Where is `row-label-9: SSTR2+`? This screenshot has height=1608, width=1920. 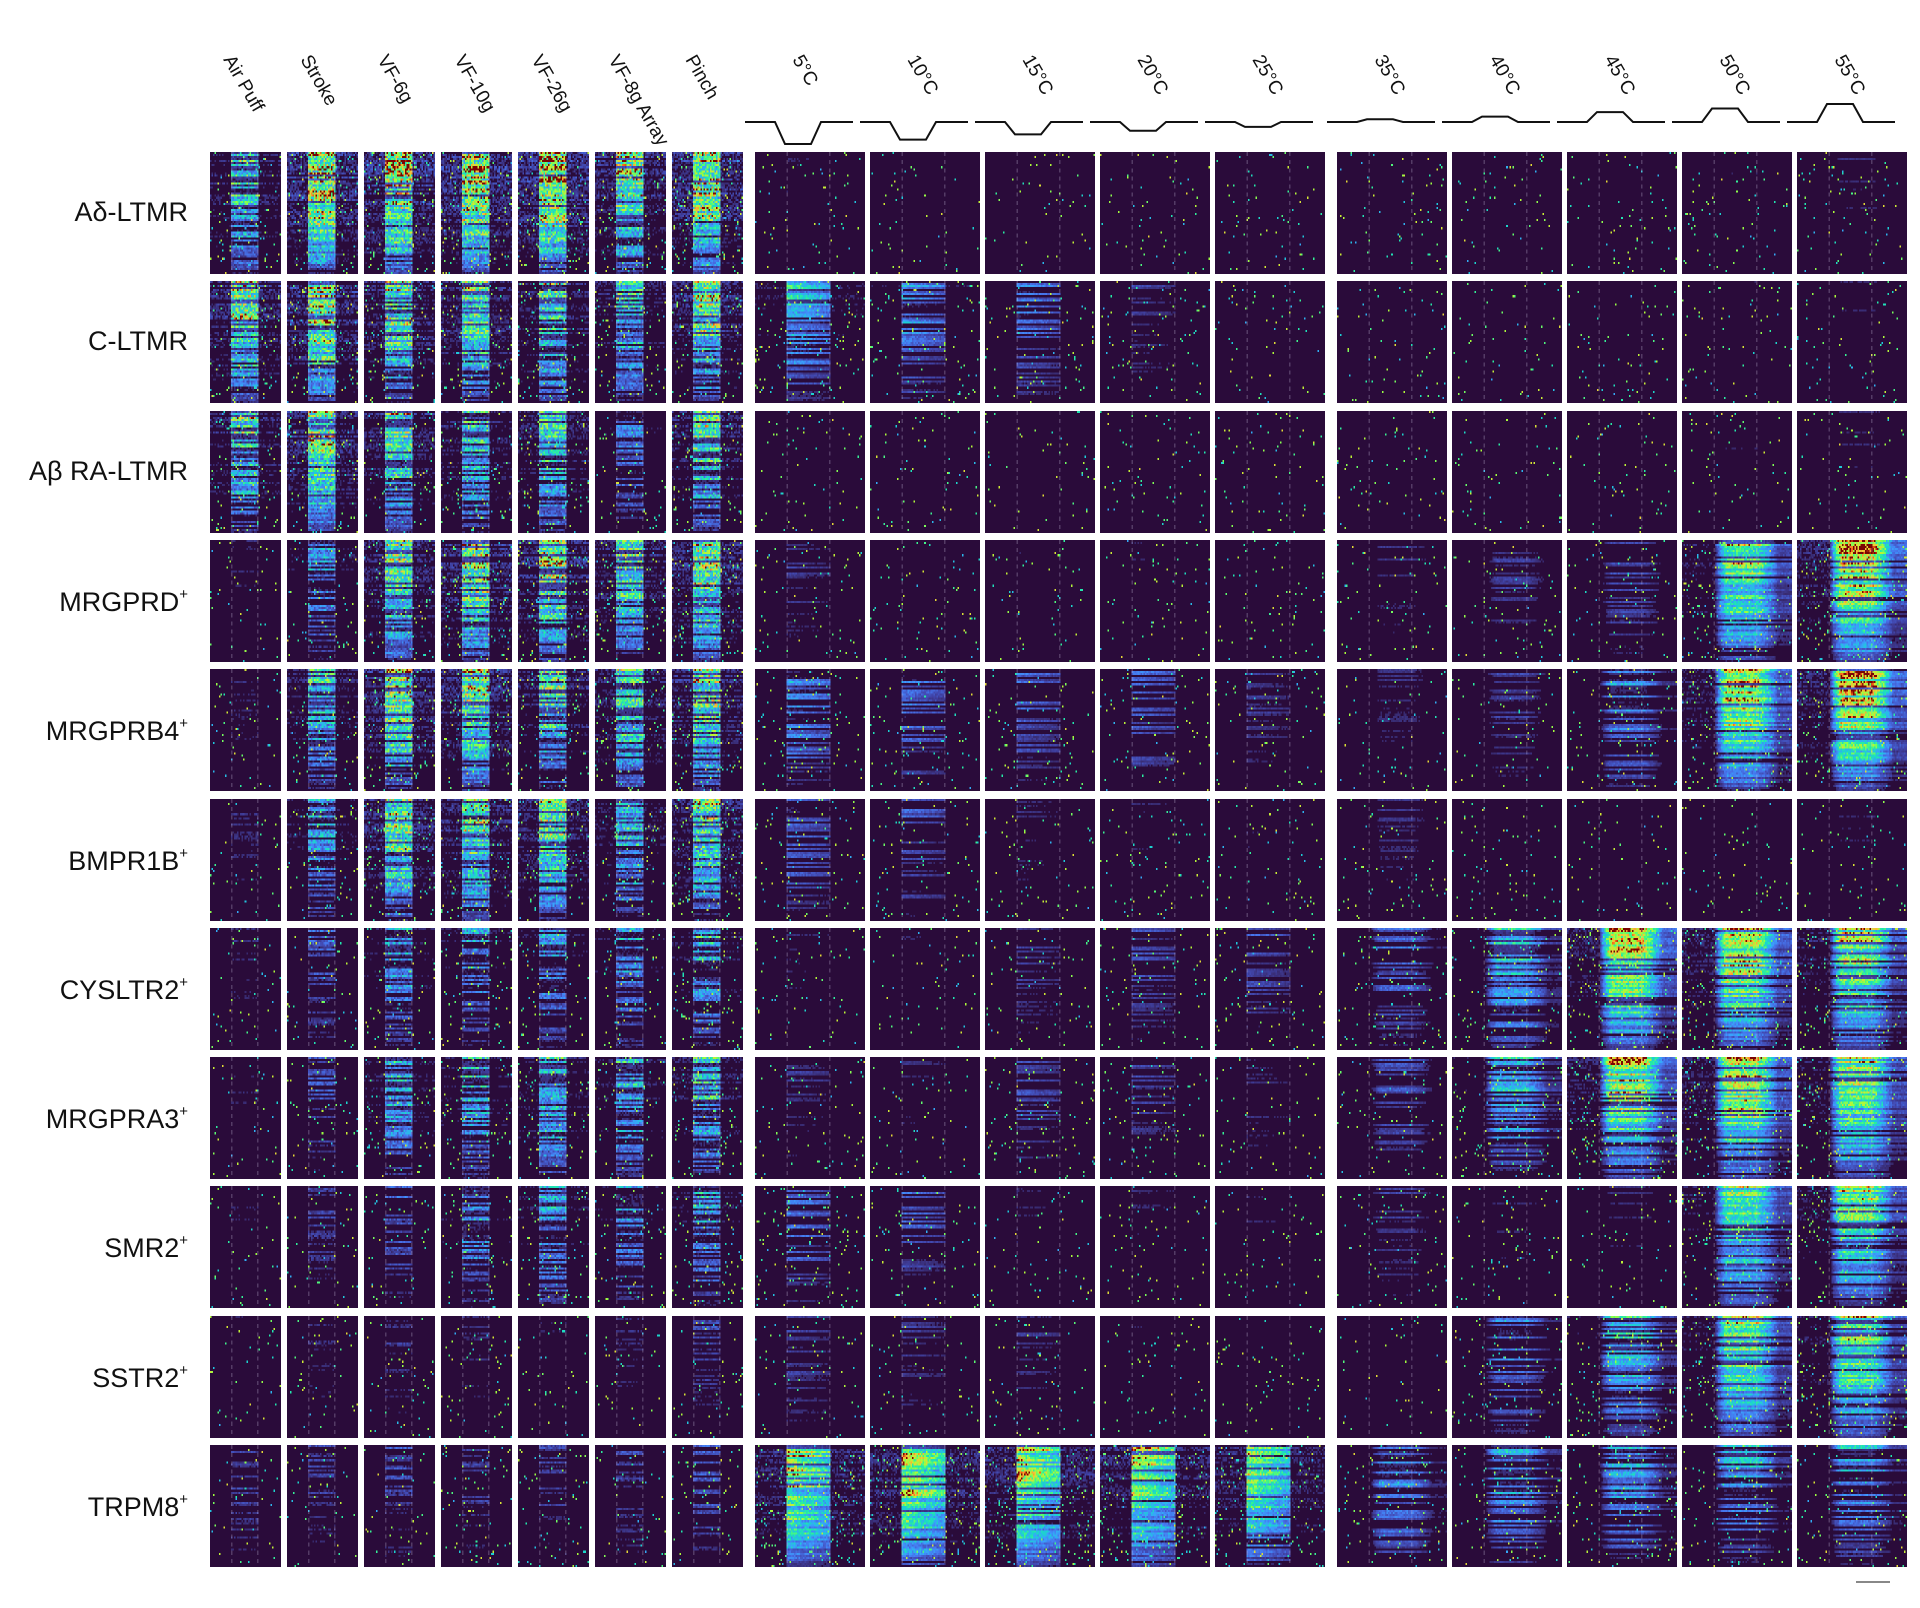 row-label-9: SSTR2+ is located at coordinates (94, 1377).